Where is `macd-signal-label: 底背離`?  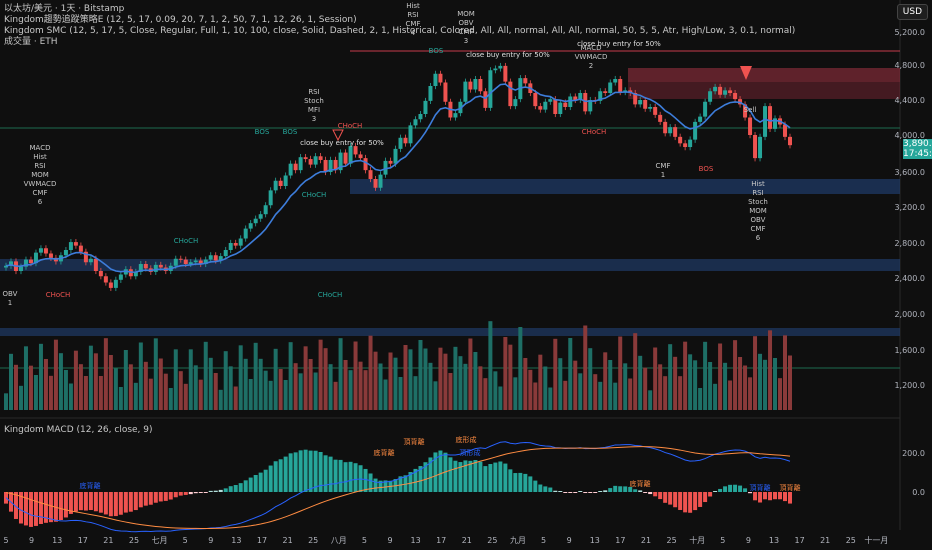
macd-signal-label: 底背離 is located at coordinates (384, 452).